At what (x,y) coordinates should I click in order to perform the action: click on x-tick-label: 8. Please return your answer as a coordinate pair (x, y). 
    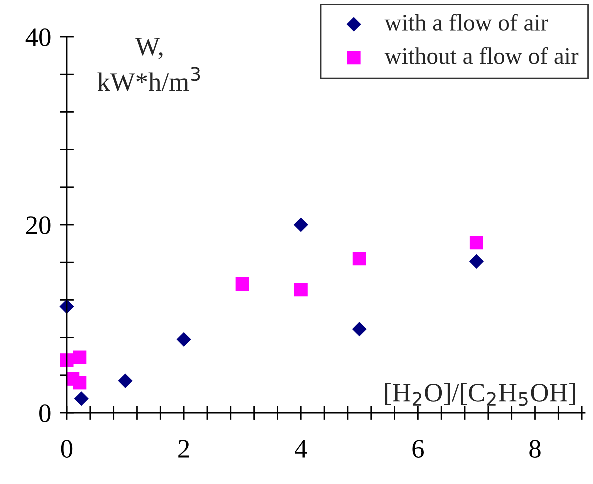
    Looking at the image, I should click on (535, 449).